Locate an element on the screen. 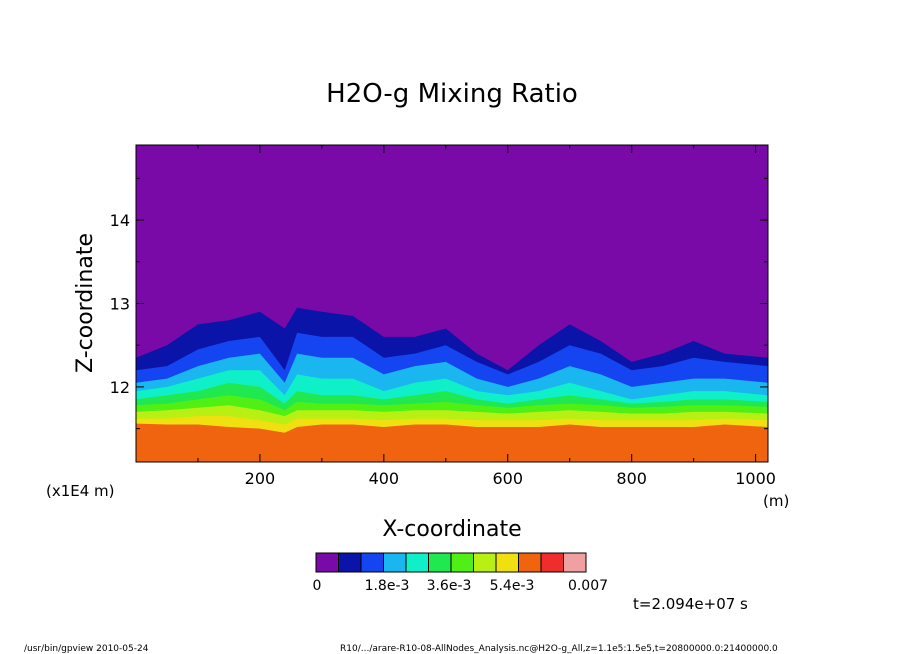  colorbar-label: 5.4e-3 is located at coordinates (512, 586).